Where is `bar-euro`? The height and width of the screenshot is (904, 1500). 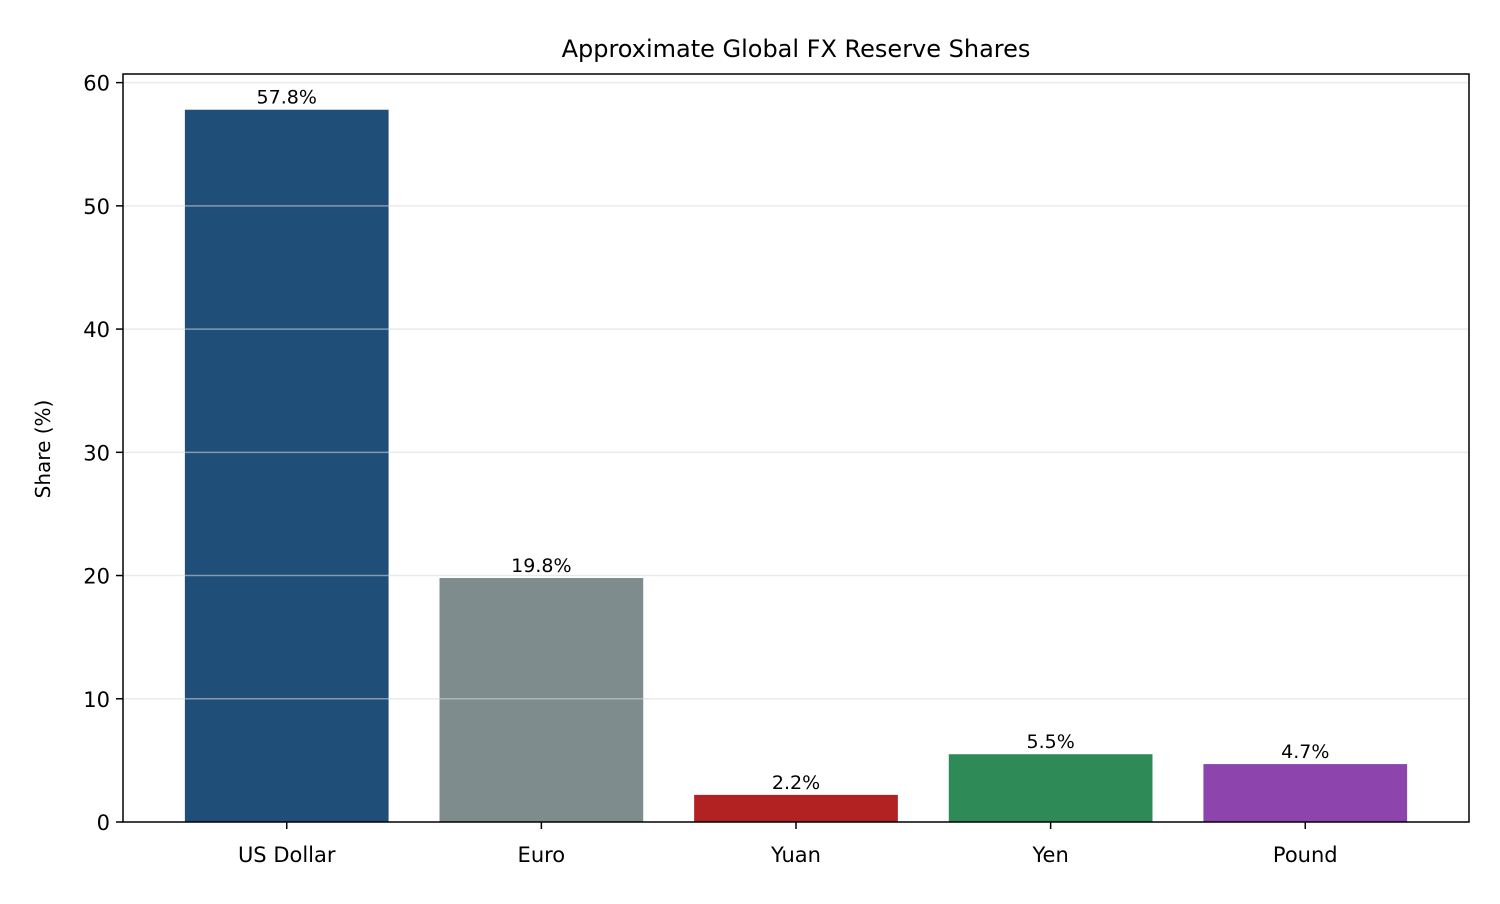
bar-euro is located at coordinates (541, 700).